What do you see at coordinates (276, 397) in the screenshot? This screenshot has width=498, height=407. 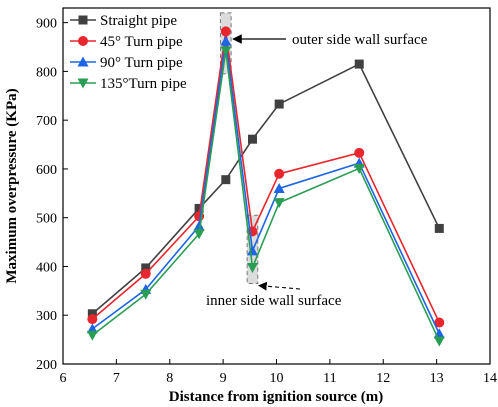 I see `x-axis-title: Distance from ignition source (m)` at bounding box center [276, 397].